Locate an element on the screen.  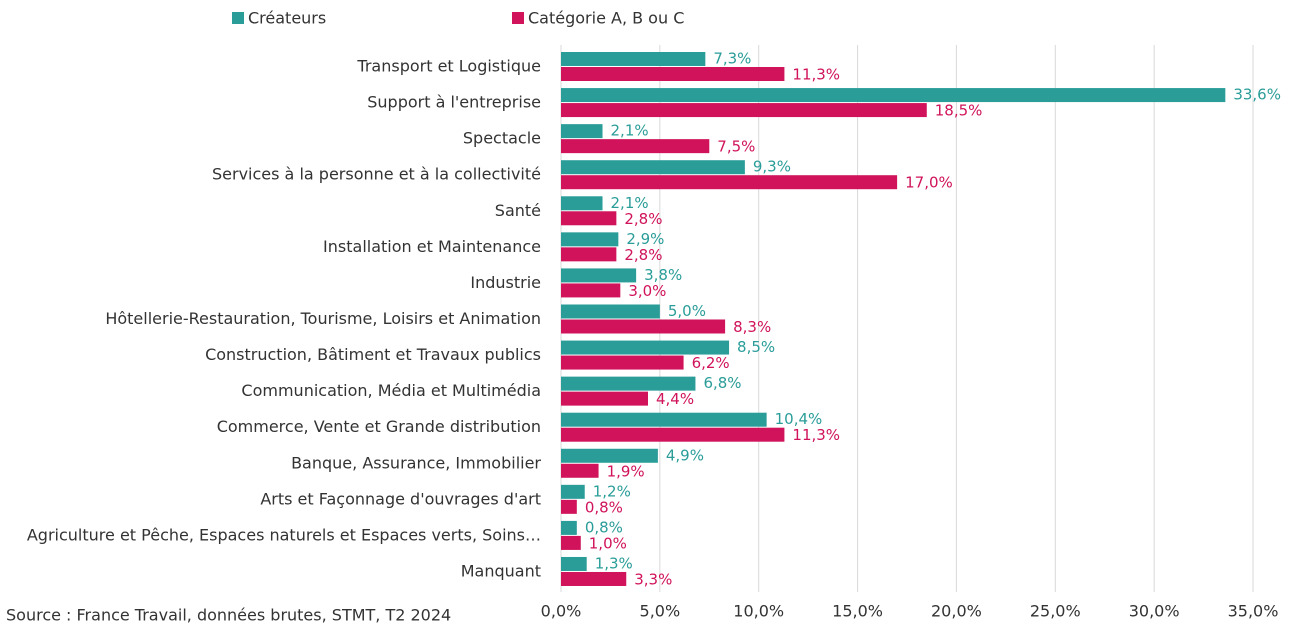
x-tick-label: 35,0% is located at coordinates (1253, 611).